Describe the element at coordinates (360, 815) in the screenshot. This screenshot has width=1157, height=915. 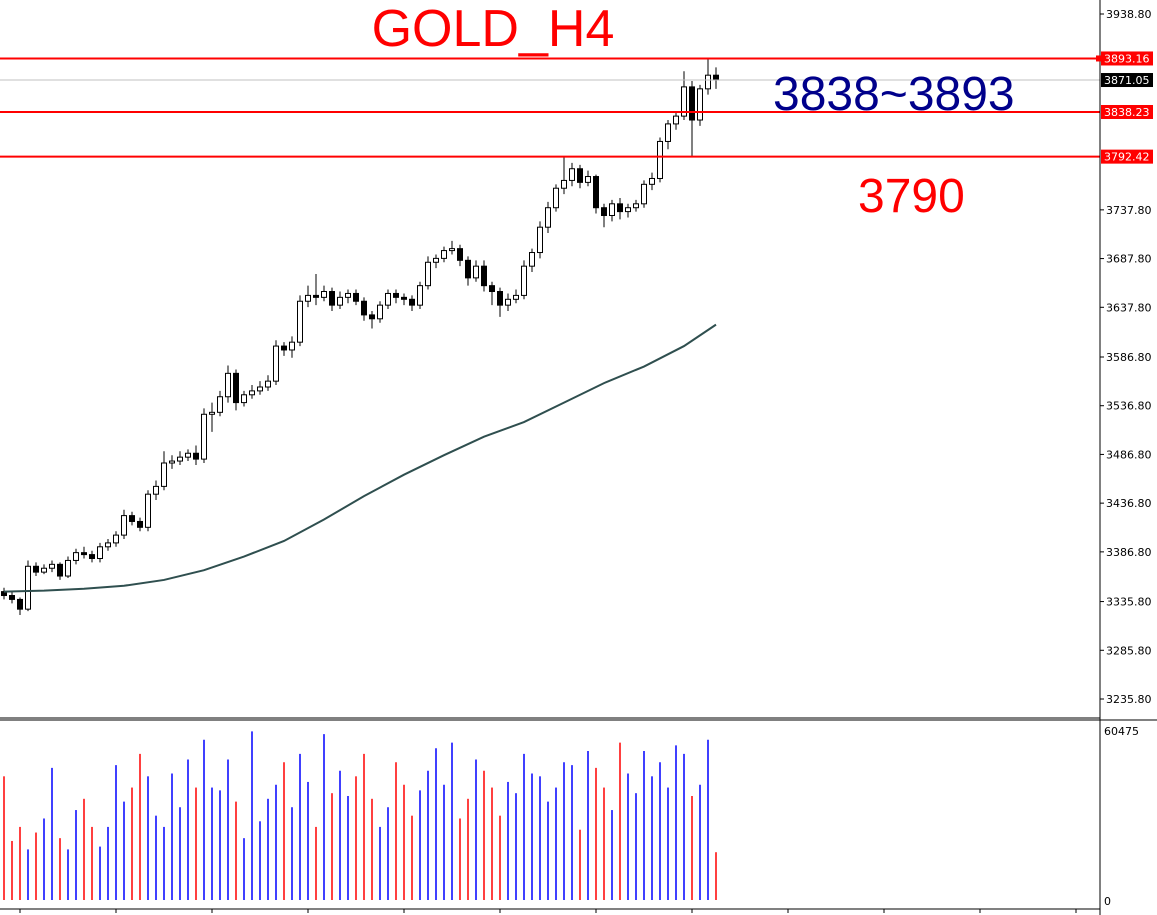
I see `volume-layer` at that location.